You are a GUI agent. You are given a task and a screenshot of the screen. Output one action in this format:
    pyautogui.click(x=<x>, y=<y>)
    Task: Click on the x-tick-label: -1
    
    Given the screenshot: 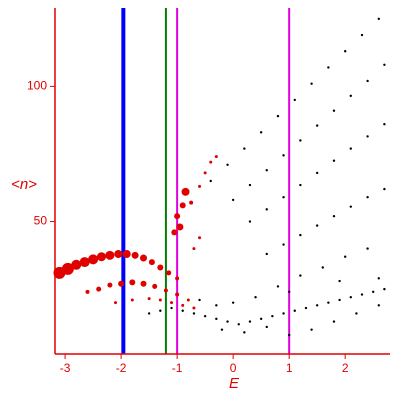 What is the action you would take?
    pyautogui.click(x=177, y=368)
    